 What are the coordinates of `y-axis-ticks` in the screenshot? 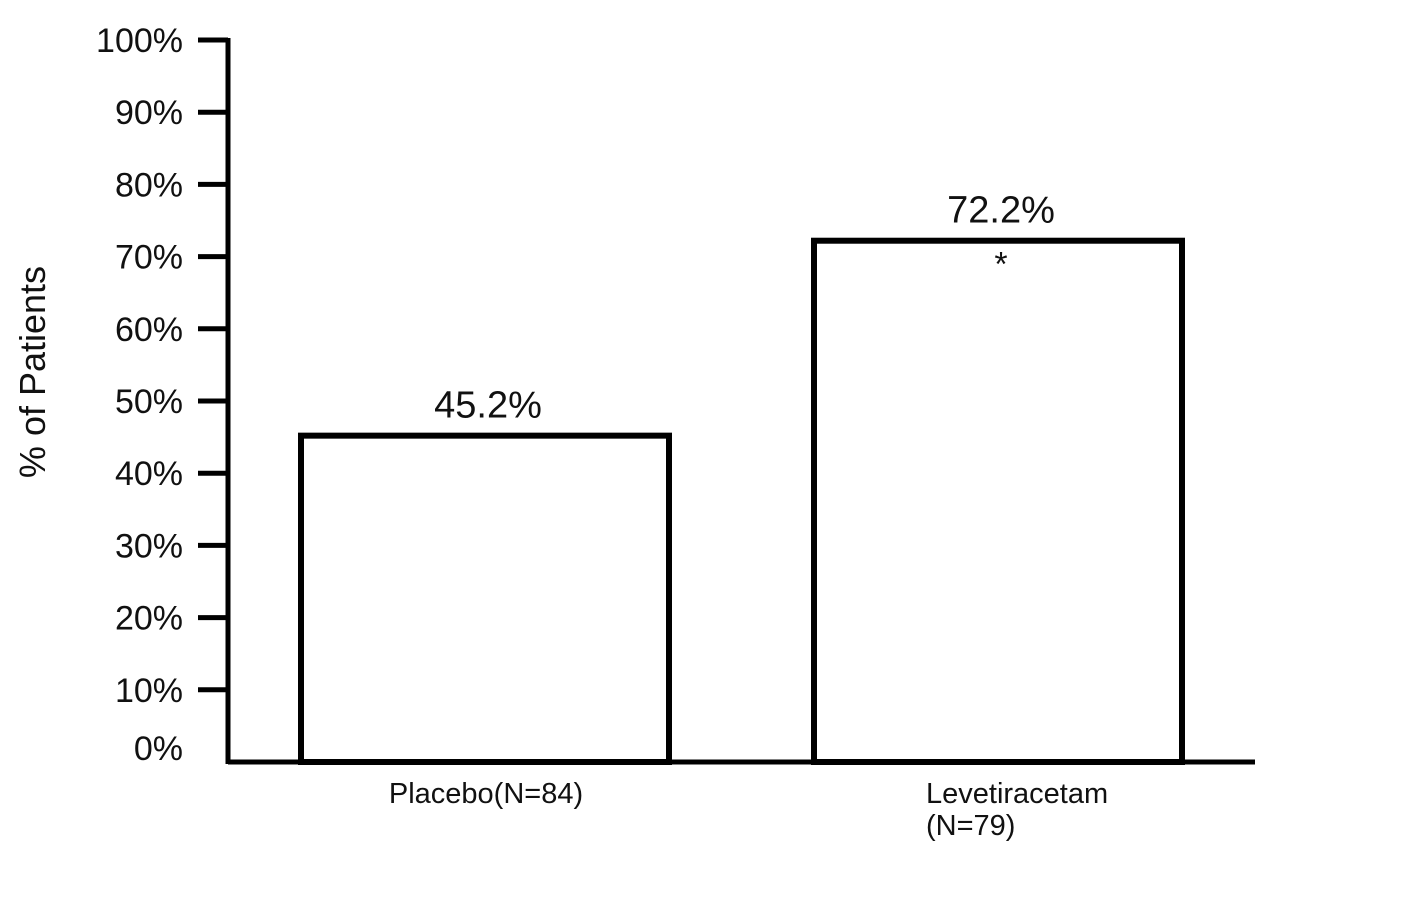 It's located at (213, 365).